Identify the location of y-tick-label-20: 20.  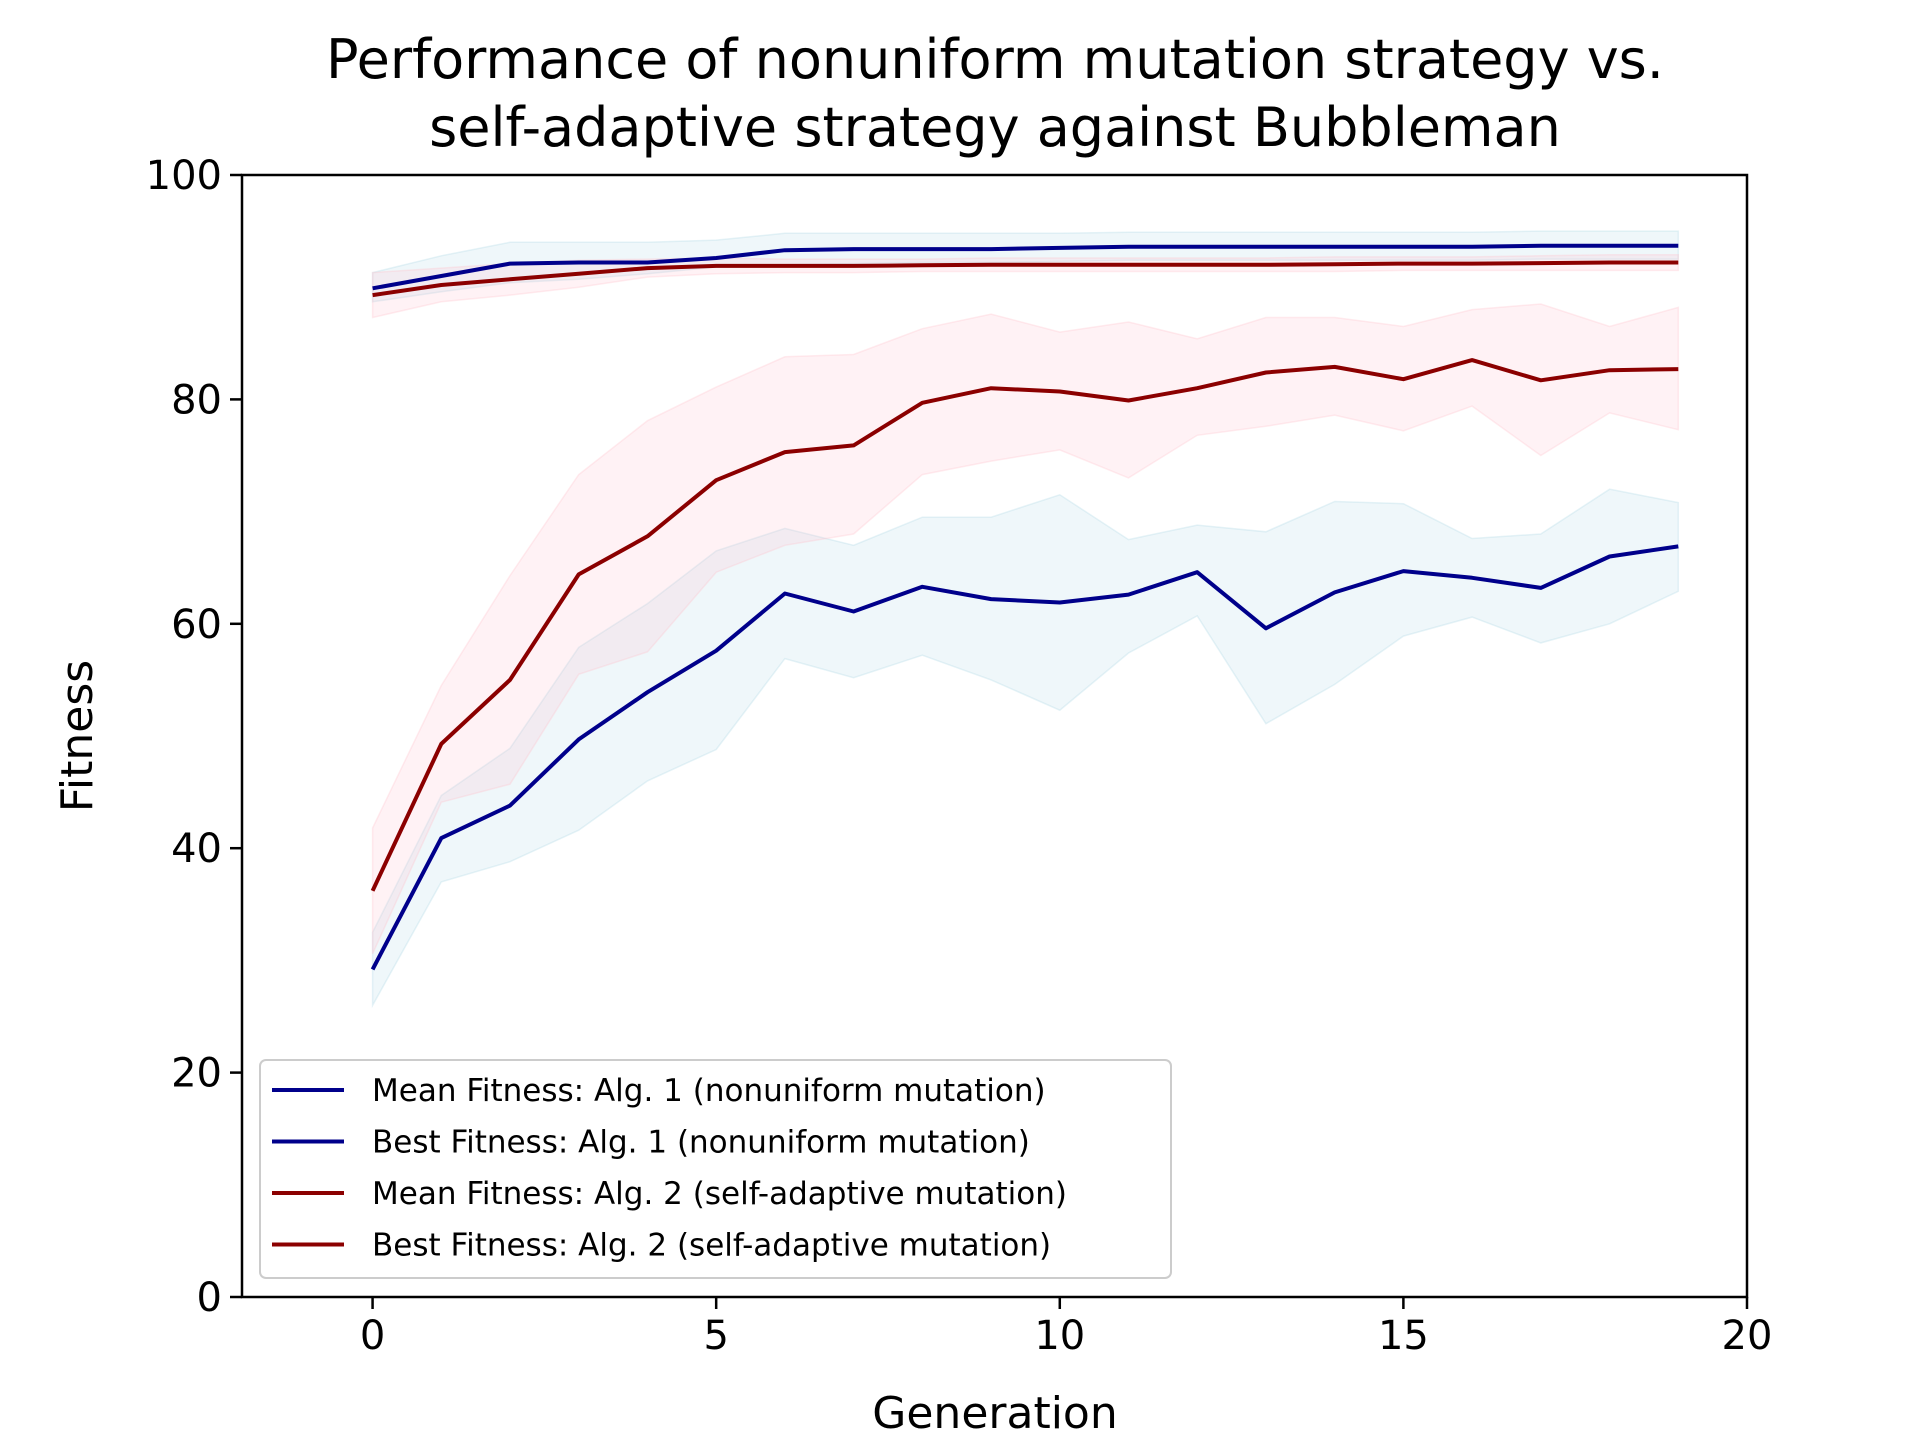
(196, 1074).